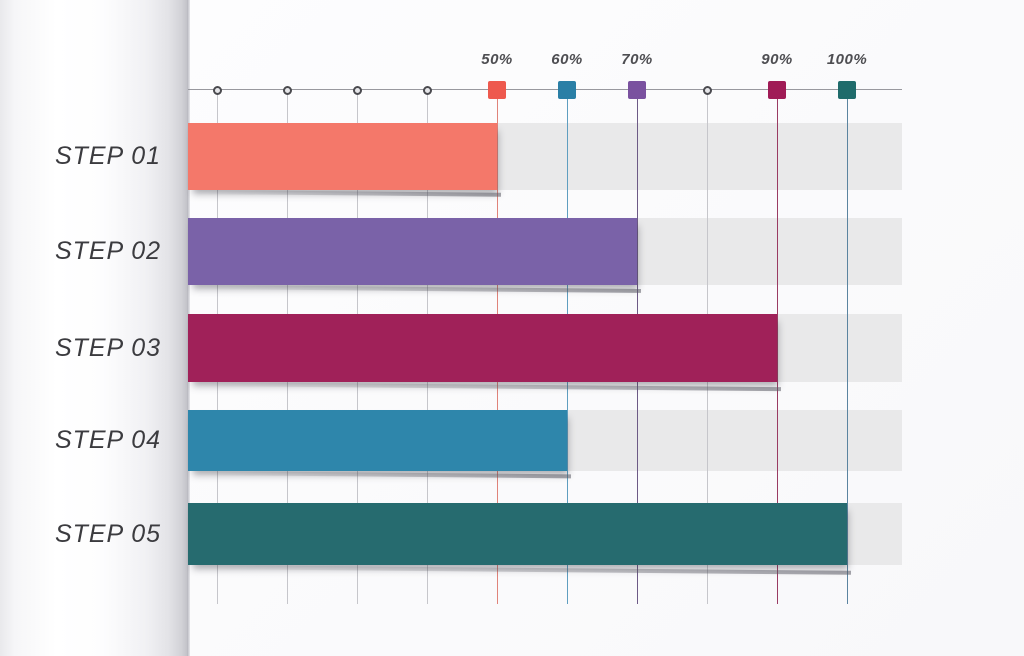  Describe the element at coordinates (567, 59) in the screenshot. I see `tick-label: 60%` at that location.